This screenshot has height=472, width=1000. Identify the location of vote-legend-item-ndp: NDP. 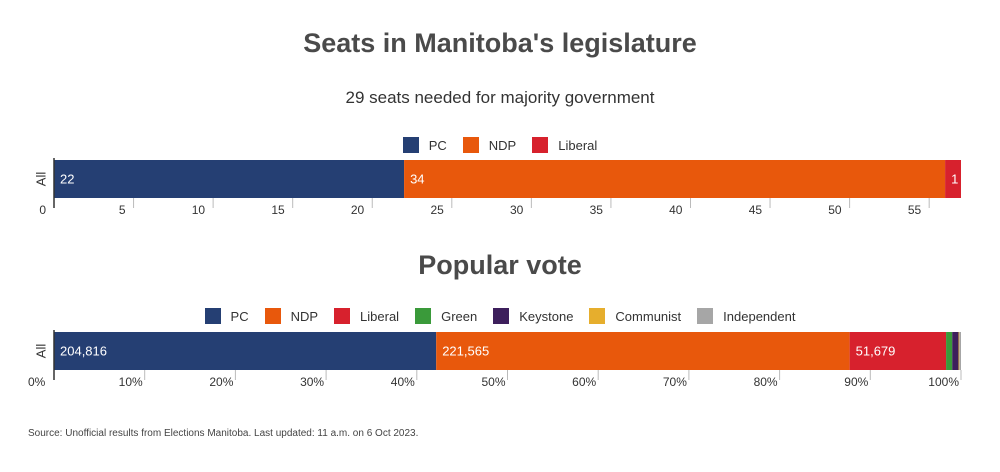
(291, 316).